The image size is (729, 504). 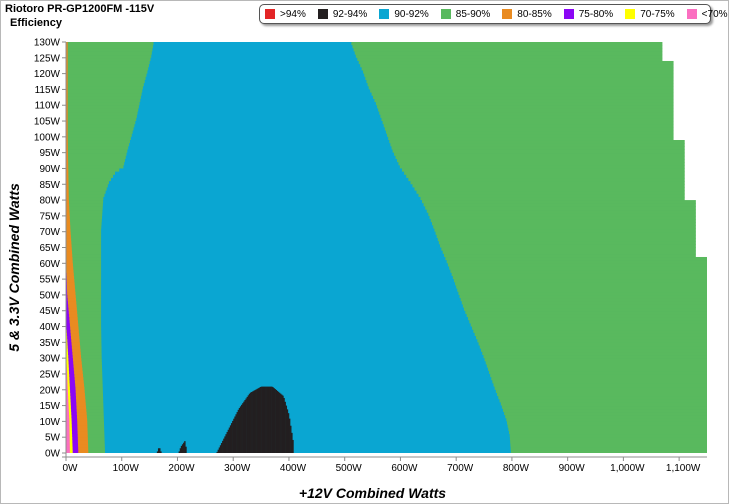 I want to click on x-tick-label: 700W, so click(x=460, y=468).